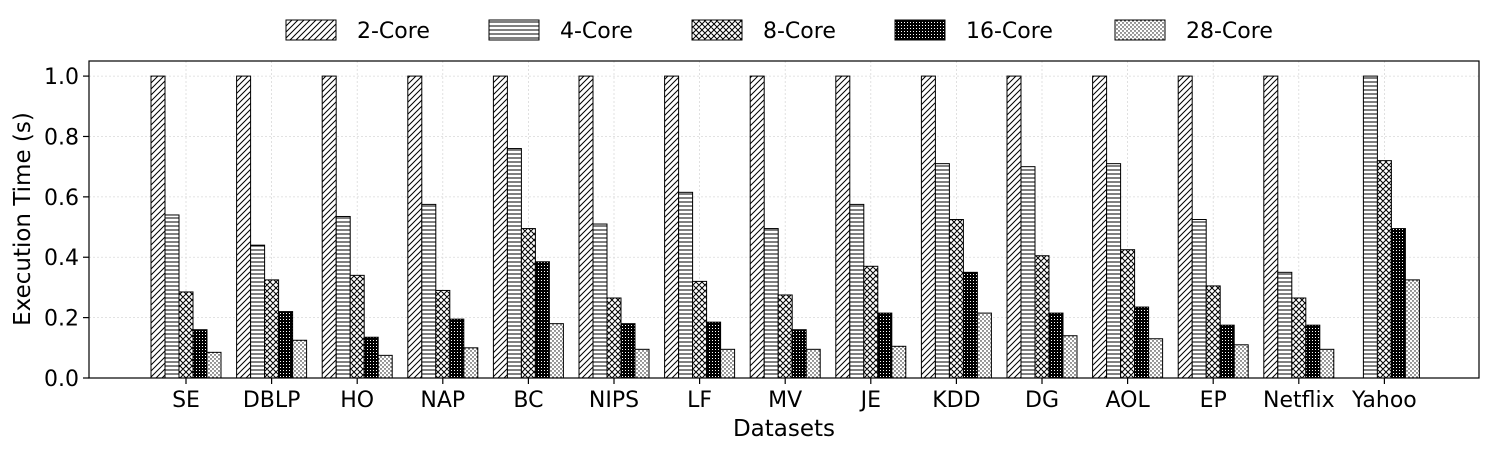 The image size is (1489, 451). Describe the element at coordinates (443, 334) in the screenshot. I see `bar-8-Core-NAP` at that location.